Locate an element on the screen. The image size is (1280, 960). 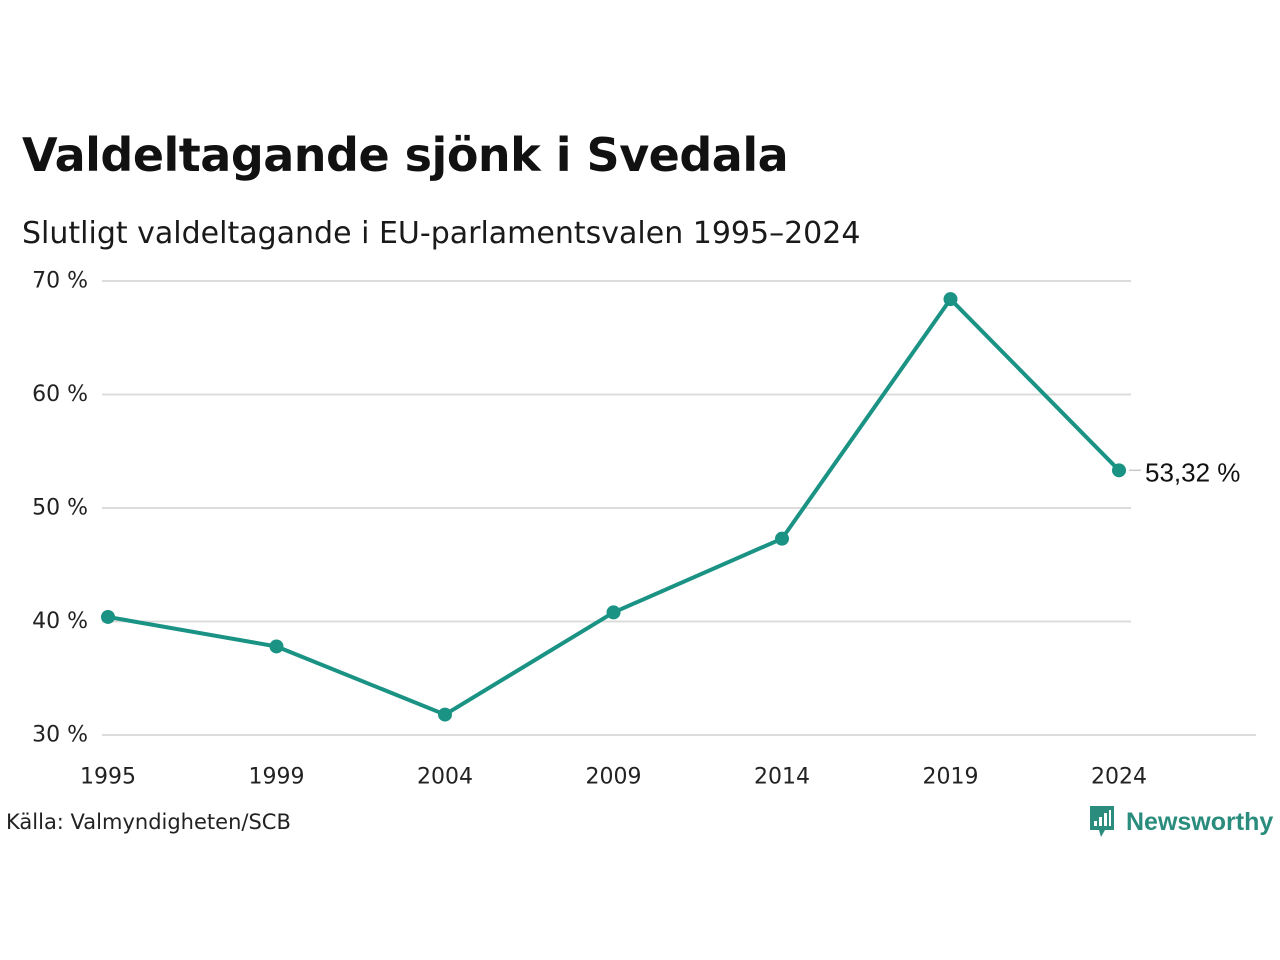
brand-logo: Newsworthy is located at coordinates (1180, 822).